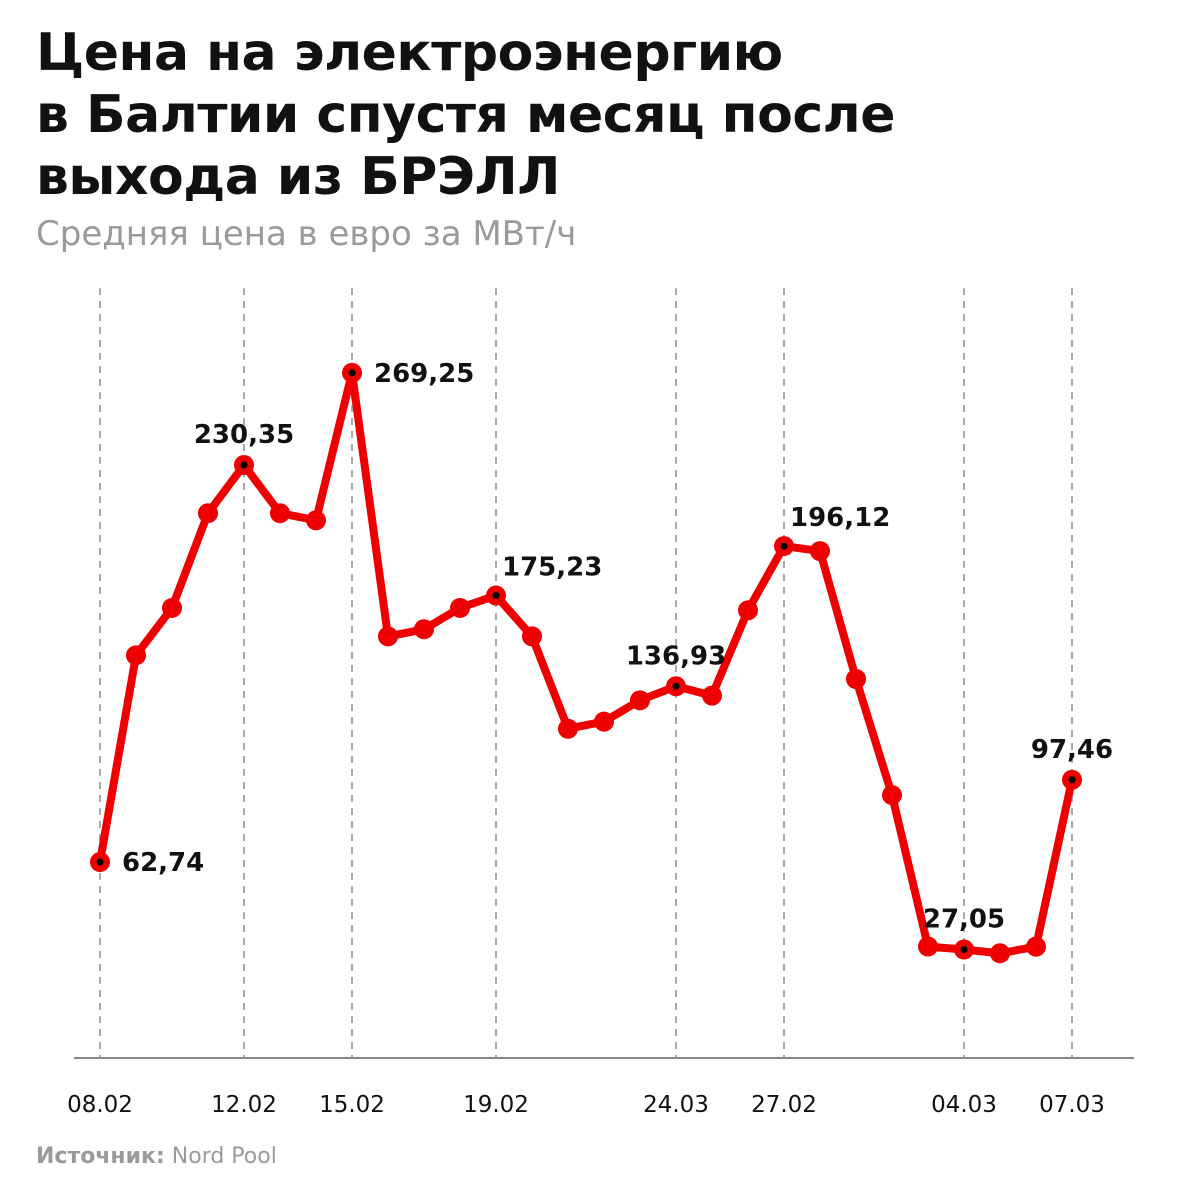 The width and height of the screenshot is (1200, 1200). Describe the element at coordinates (466, 115) in the screenshot. I see `title-line-2: в Балтии спустя месяц после` at that location.